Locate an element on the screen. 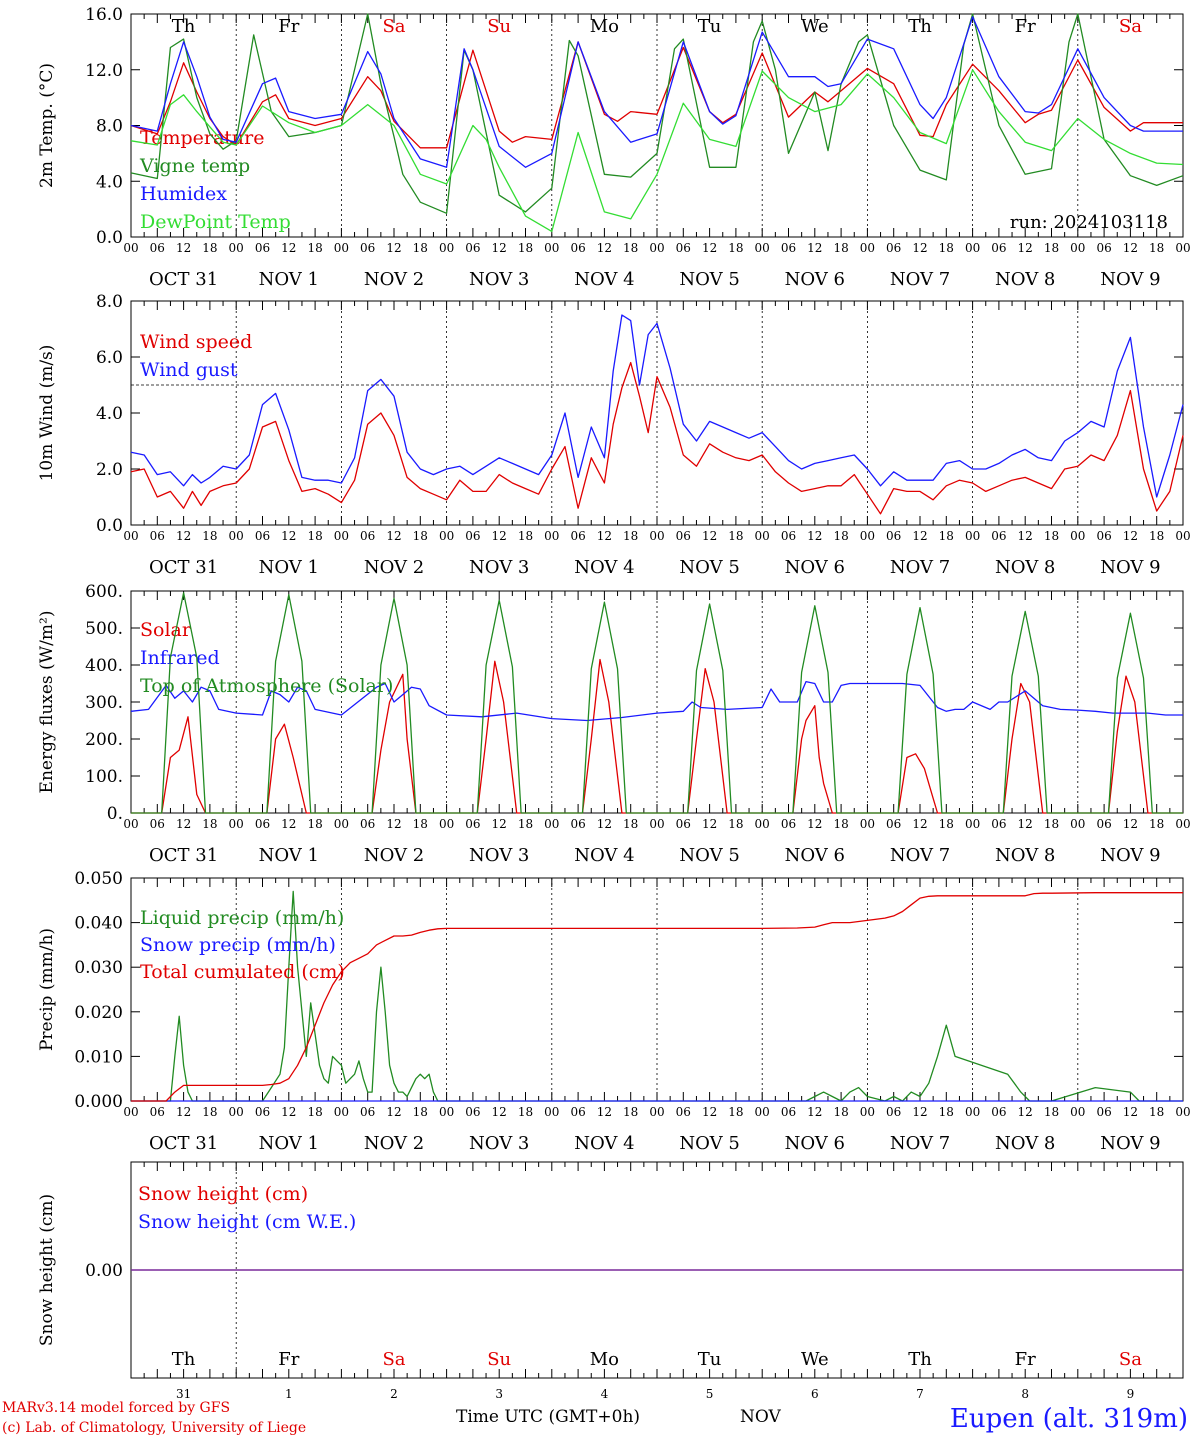  y-tick-label: 0.020 is located at coordinates (98, 1013).